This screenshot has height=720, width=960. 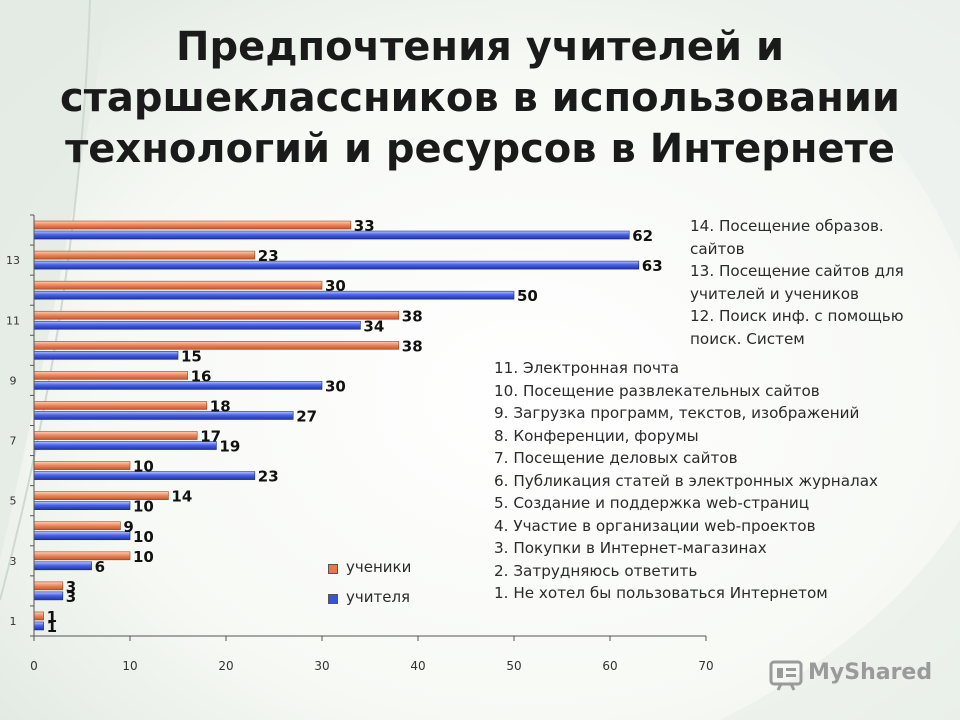 I want to click on bar-value-label: 9, so click(x=128, y=527).